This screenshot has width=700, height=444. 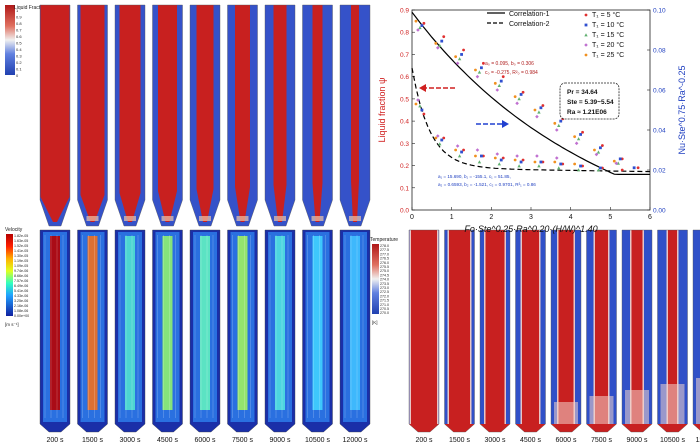 What do you see at coordinates (505, 124) in the screenshot?
I see `arrow-right-blue-head` at bounding box center [505, 124].